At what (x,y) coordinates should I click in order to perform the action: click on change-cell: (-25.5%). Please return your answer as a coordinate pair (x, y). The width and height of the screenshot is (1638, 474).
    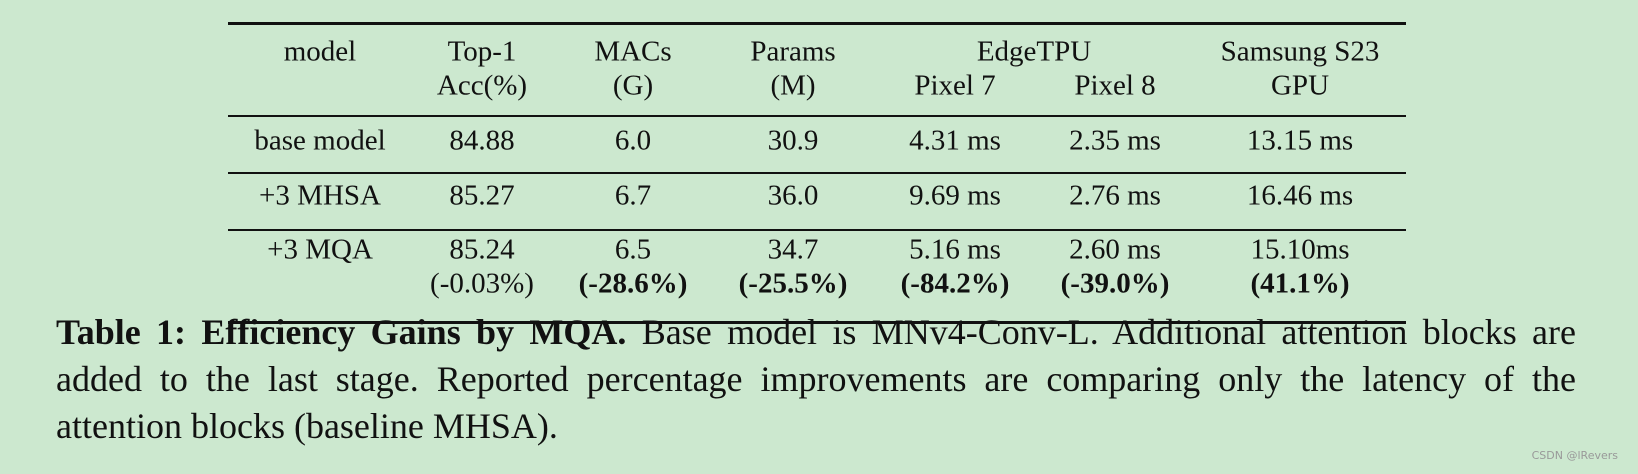
    Looking at the image, I should click on (793, 283).